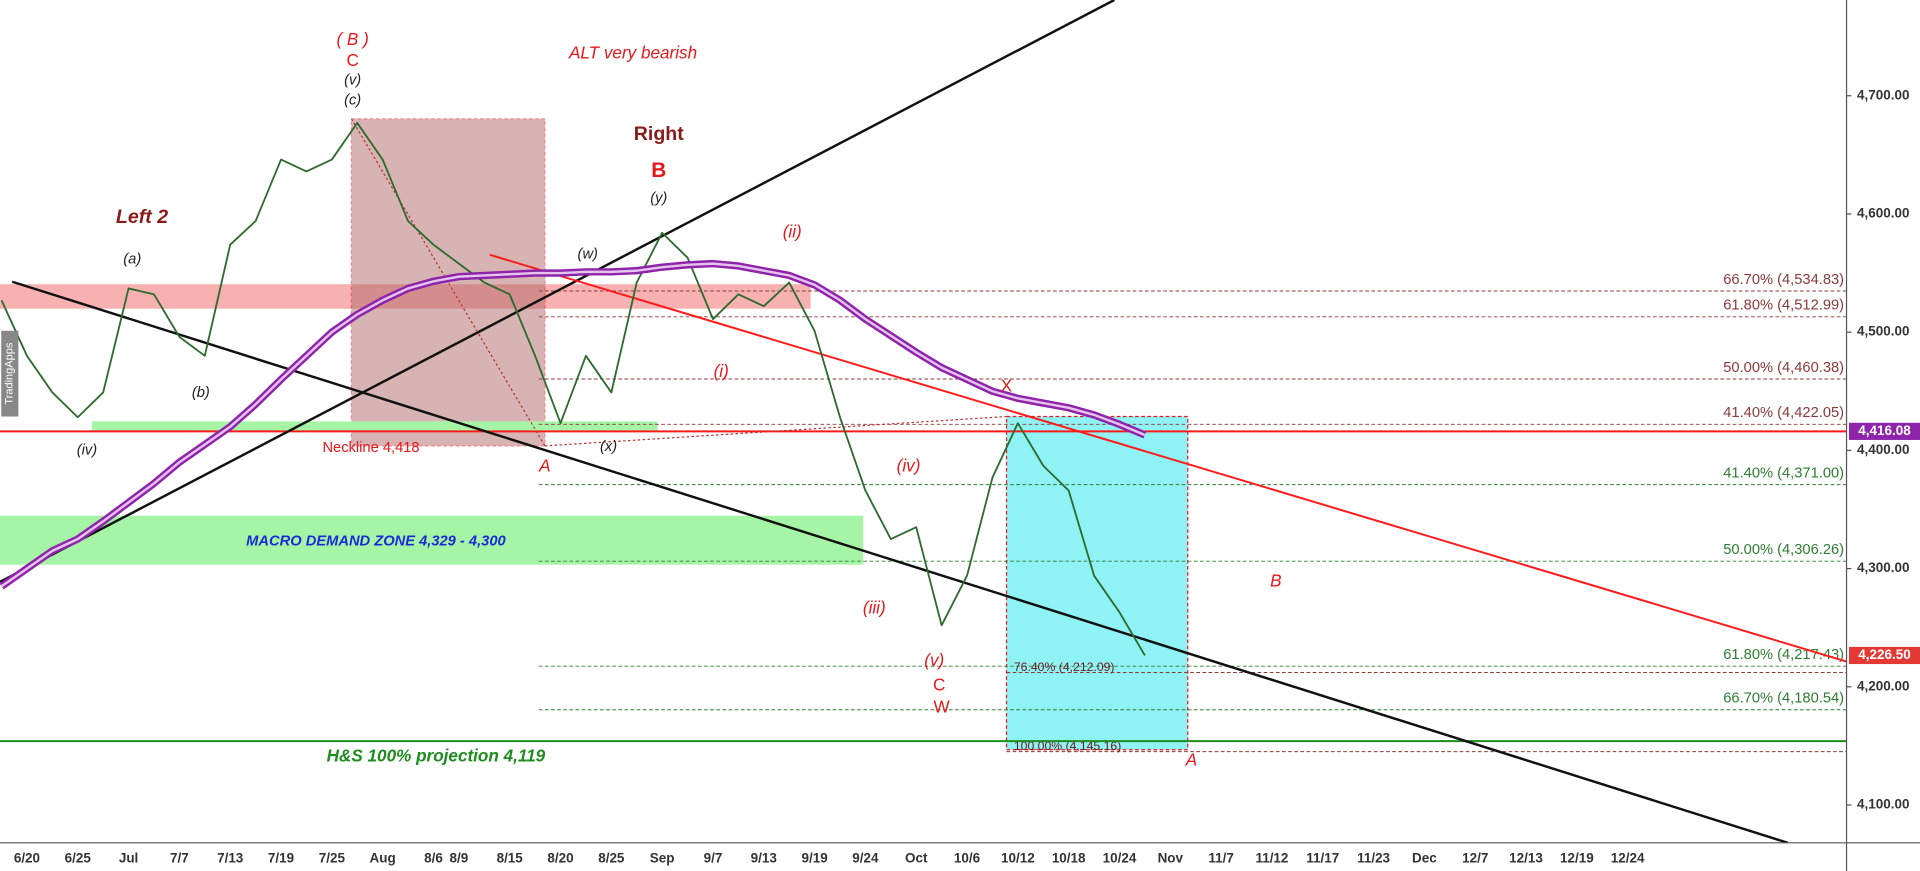  I want to click on x-tick-label: 11/7, so click(1220, 857).